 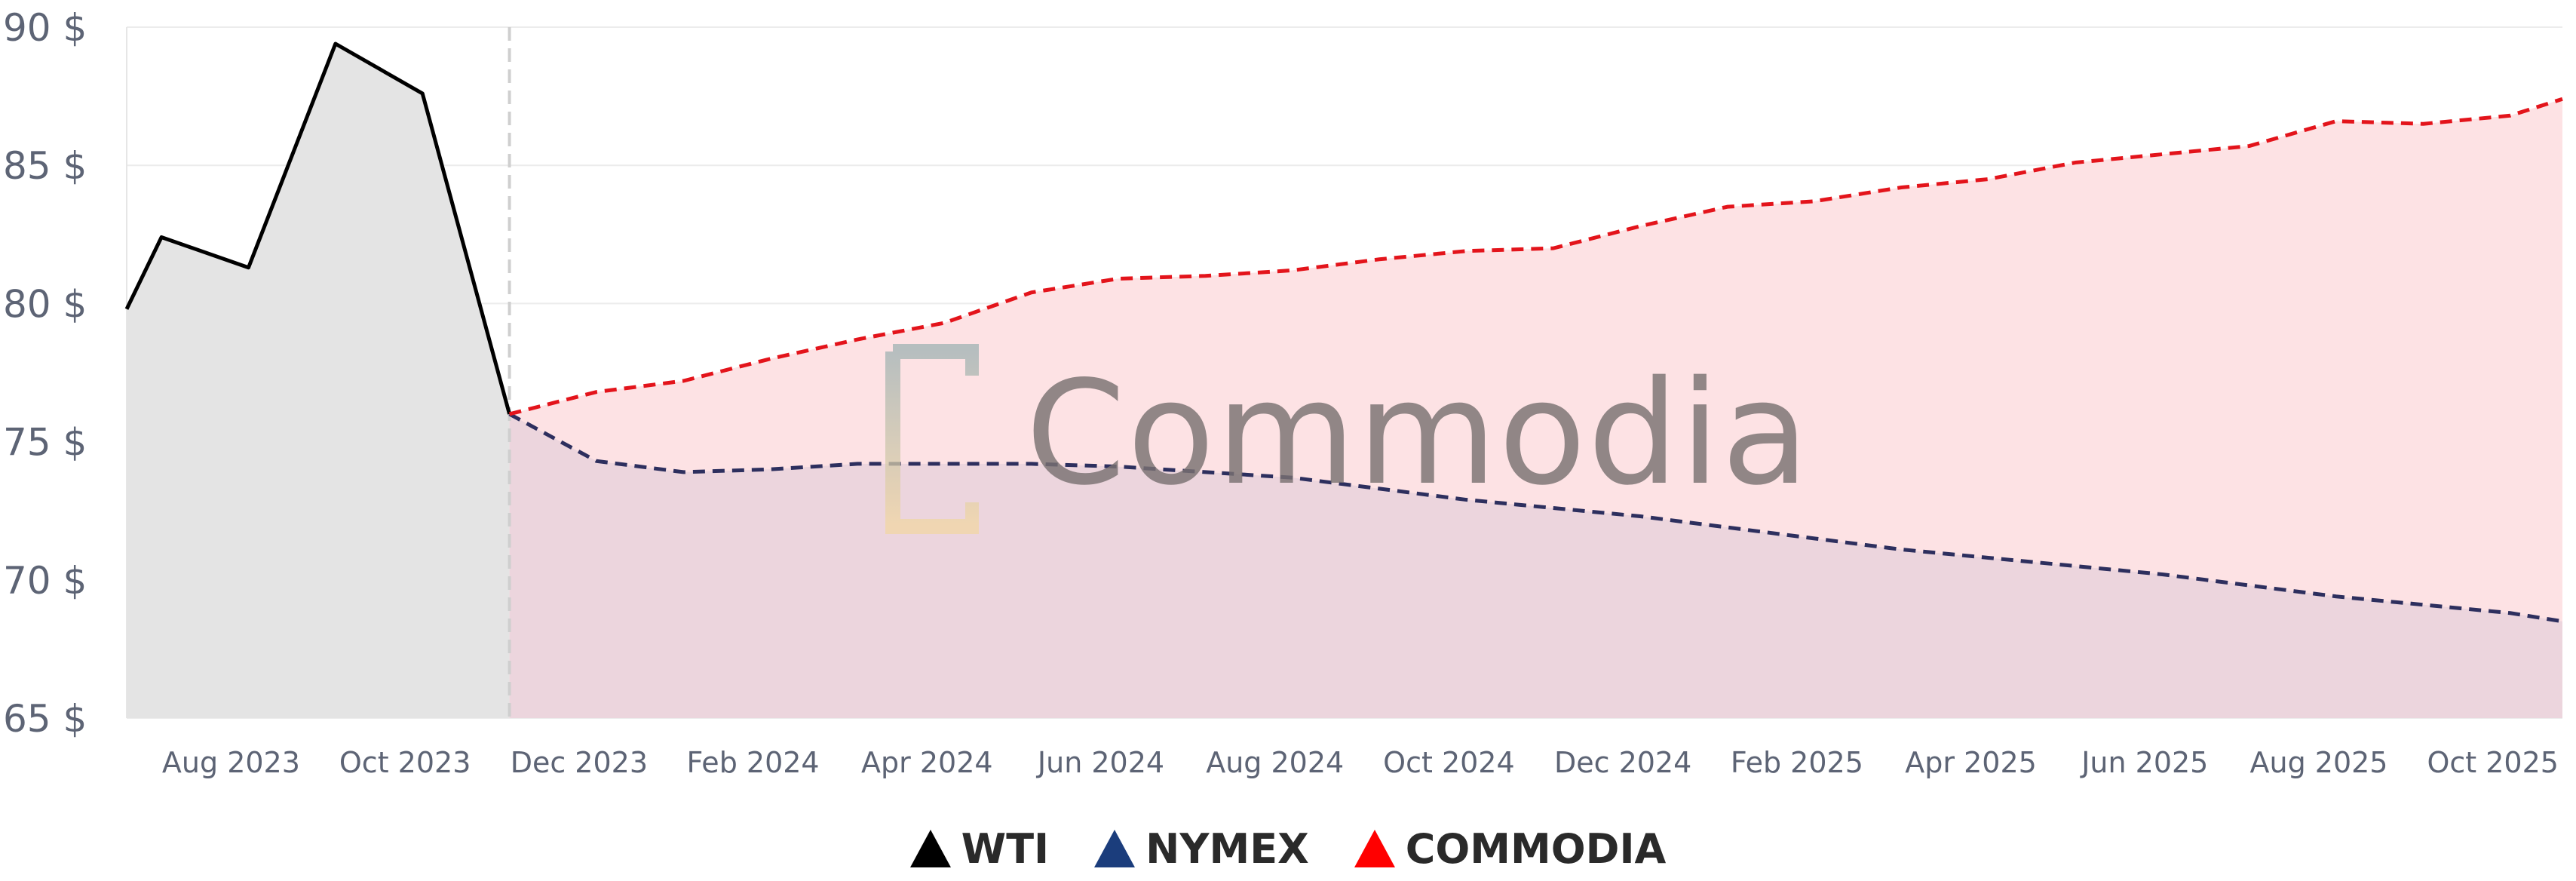 What do you see at coordinates (2493, 762) in the screenshot?
I see `x-tick-label: Oct 2025` at bounding box center [2493, 762].